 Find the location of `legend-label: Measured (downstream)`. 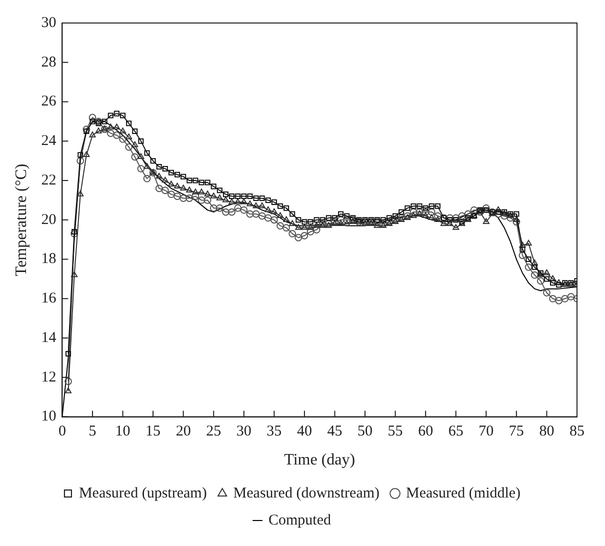

legend-label: Measured (downstream) is located at coordinates (306, 493).